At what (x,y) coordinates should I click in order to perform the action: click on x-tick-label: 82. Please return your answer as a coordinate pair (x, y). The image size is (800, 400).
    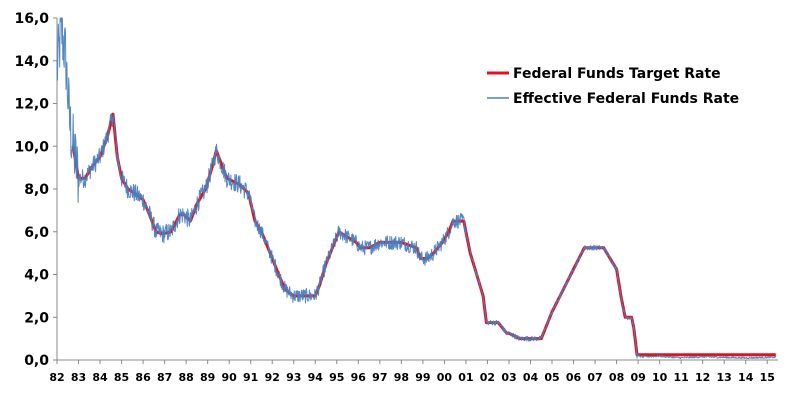
    Looking at the image, I should click on (56, 377).